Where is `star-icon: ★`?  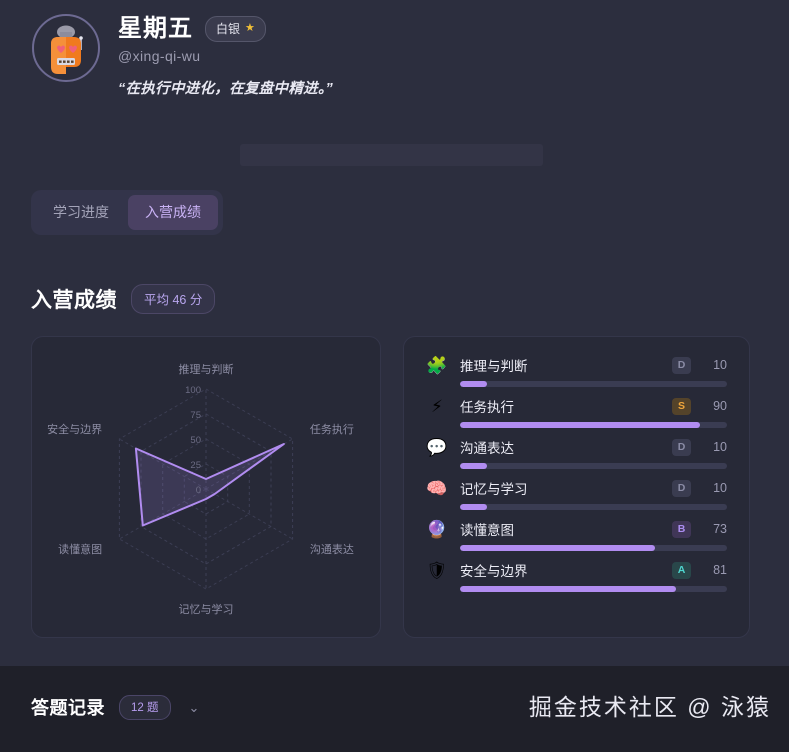
star-icon: ★ is located at coordinates (250, 28).